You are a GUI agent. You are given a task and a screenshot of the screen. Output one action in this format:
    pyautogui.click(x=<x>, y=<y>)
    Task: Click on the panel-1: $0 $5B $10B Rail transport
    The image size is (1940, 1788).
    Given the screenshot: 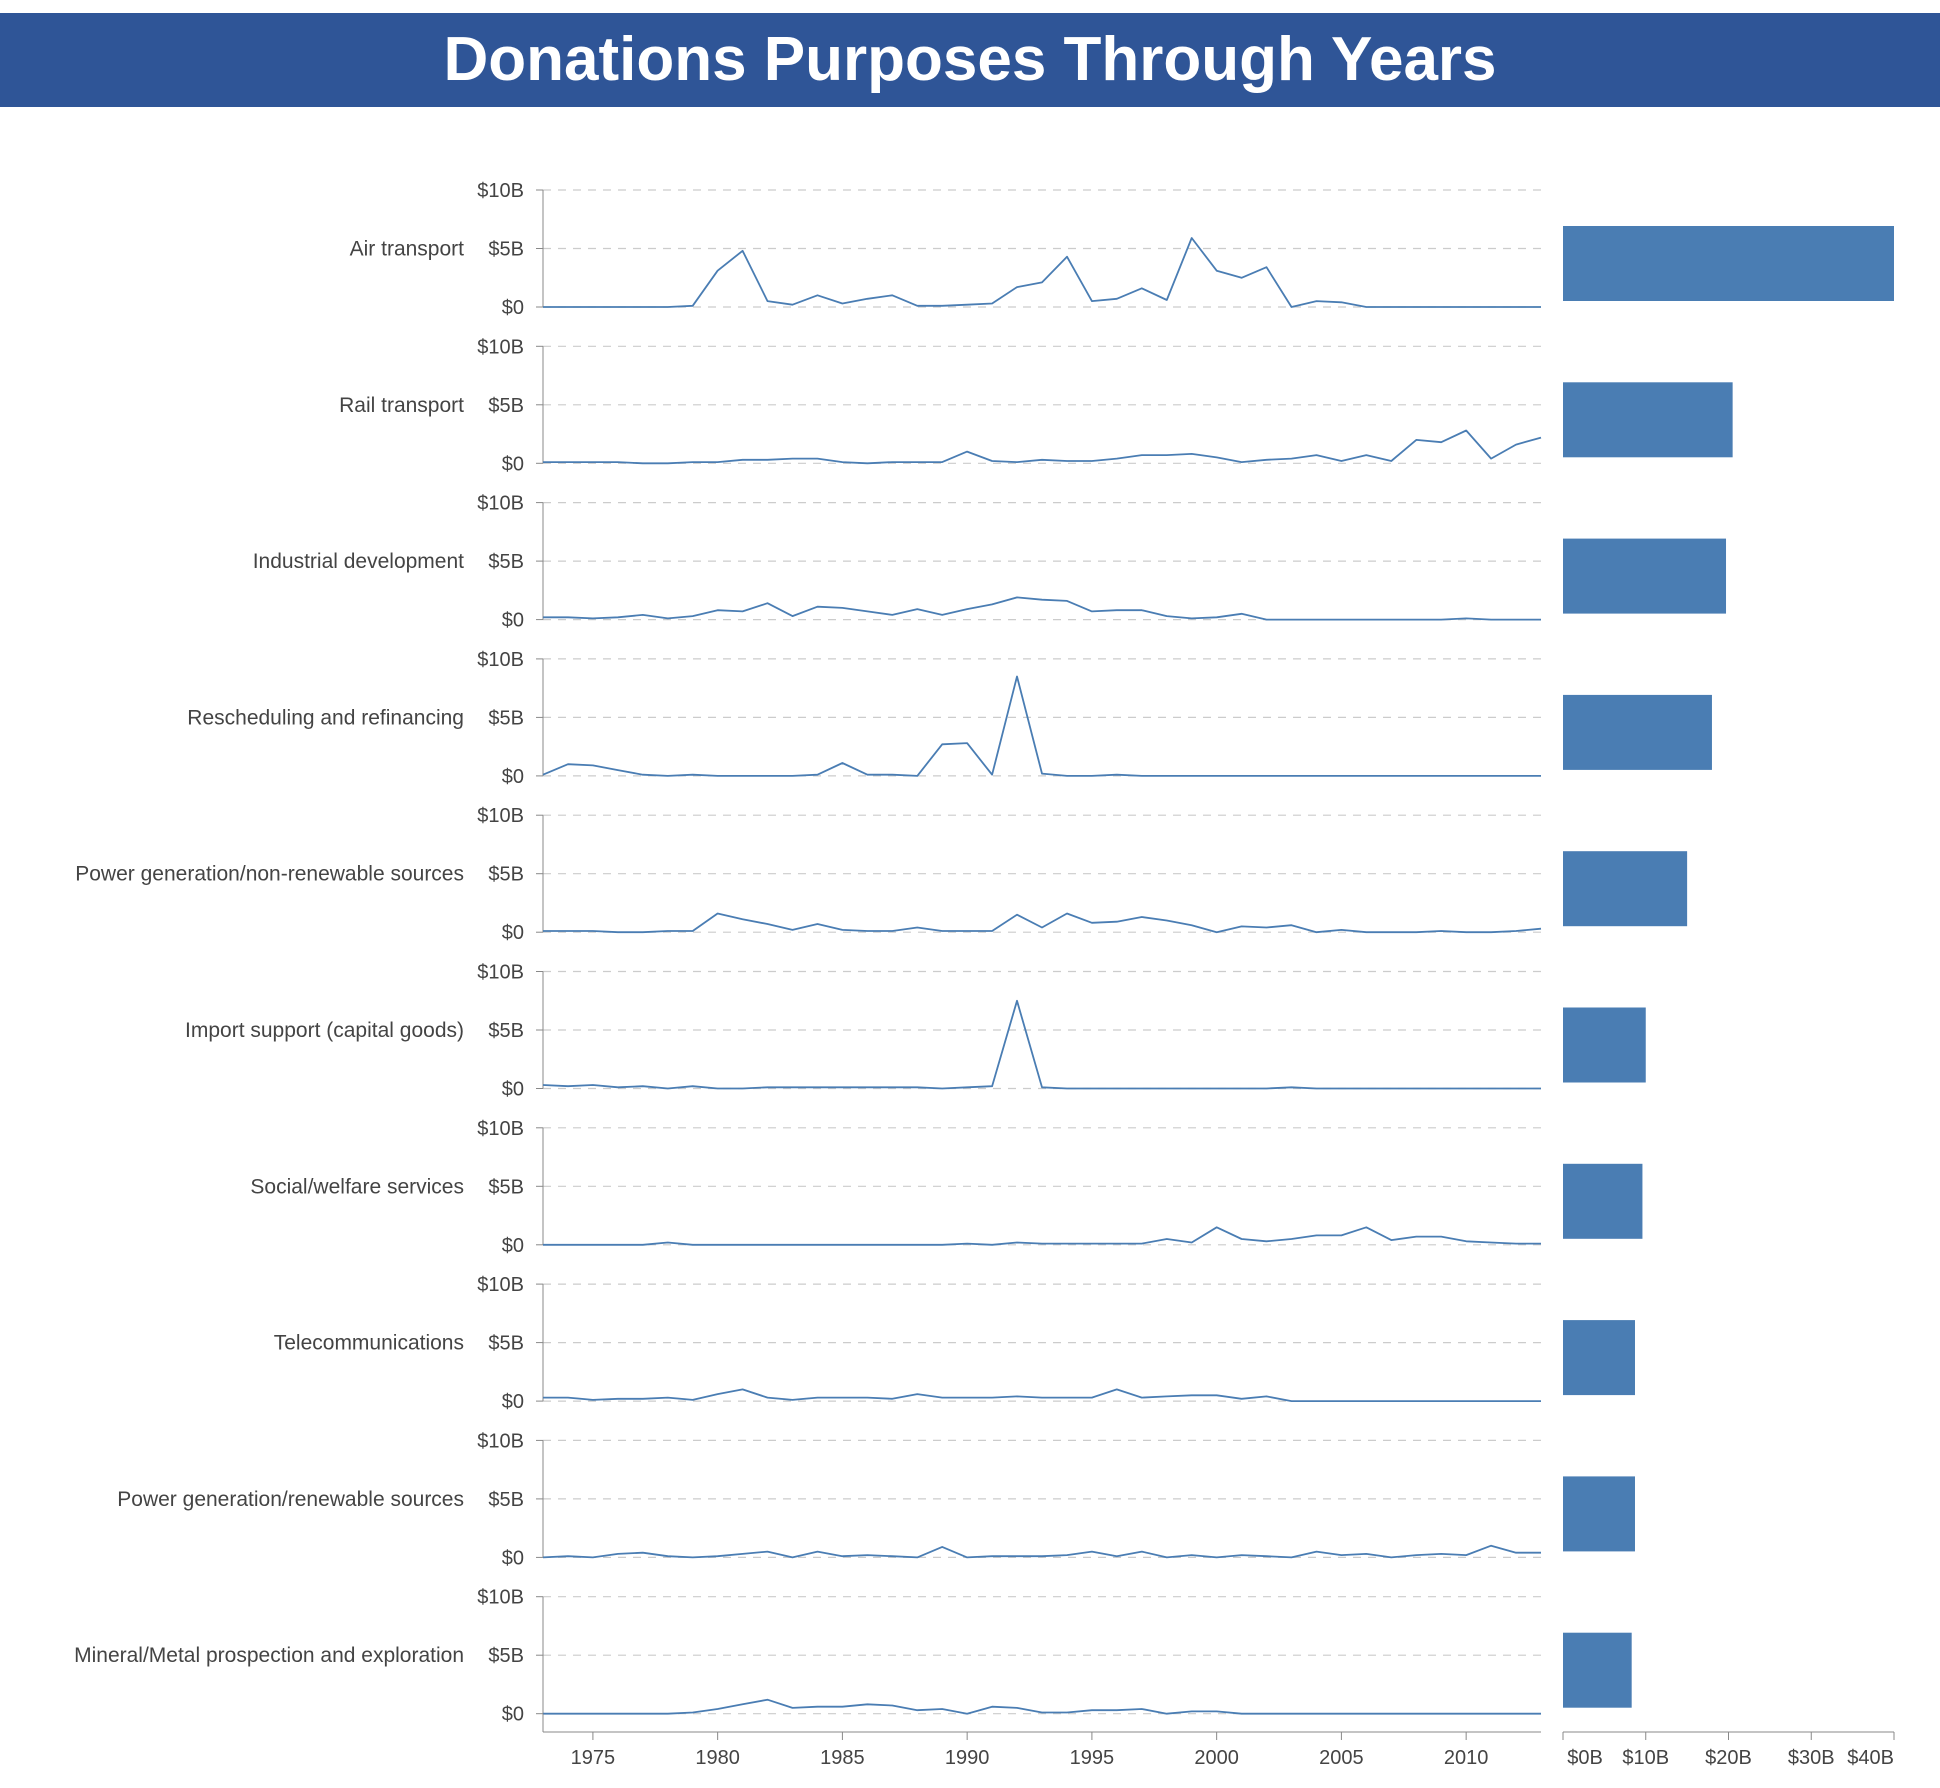 What is the action you would take?
    pyautogui.click(x=1036, y=405)
    